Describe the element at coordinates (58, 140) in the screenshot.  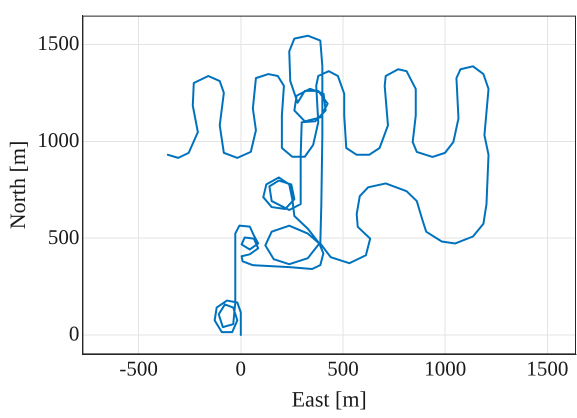
I see `y-tick-label: 1000` at that location.